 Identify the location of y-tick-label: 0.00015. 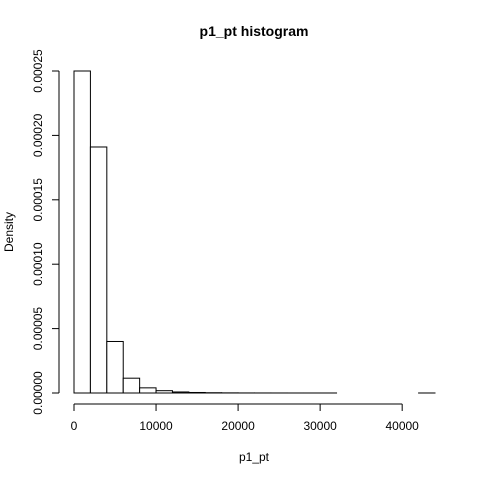
(38, 200).